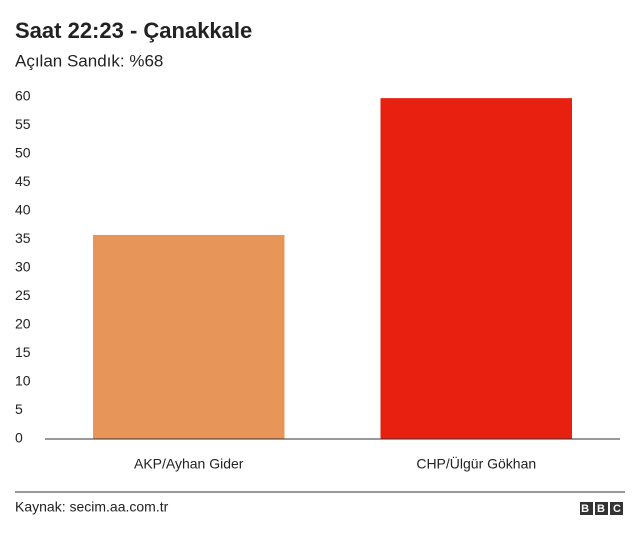 The width and height of the screenshot is (640, 537). I want to click on y-tick-label: 35, so click(23, 238).